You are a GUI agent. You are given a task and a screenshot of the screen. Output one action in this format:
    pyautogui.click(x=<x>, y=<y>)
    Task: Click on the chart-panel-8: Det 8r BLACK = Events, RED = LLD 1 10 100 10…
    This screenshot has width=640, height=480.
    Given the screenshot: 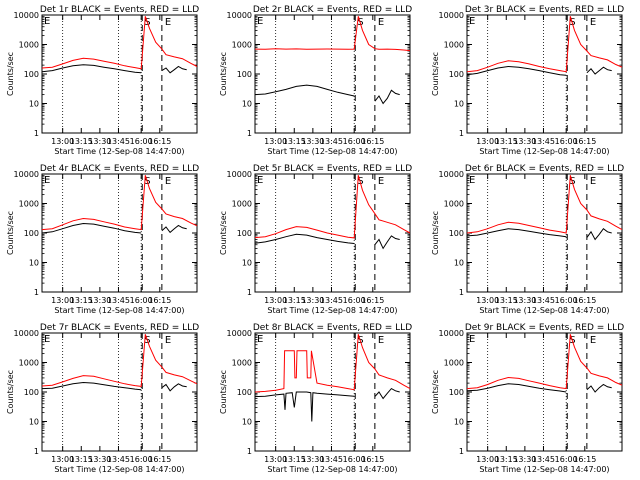 What is the action you would take?
    pyautogui.click(x=315, y=398)
    